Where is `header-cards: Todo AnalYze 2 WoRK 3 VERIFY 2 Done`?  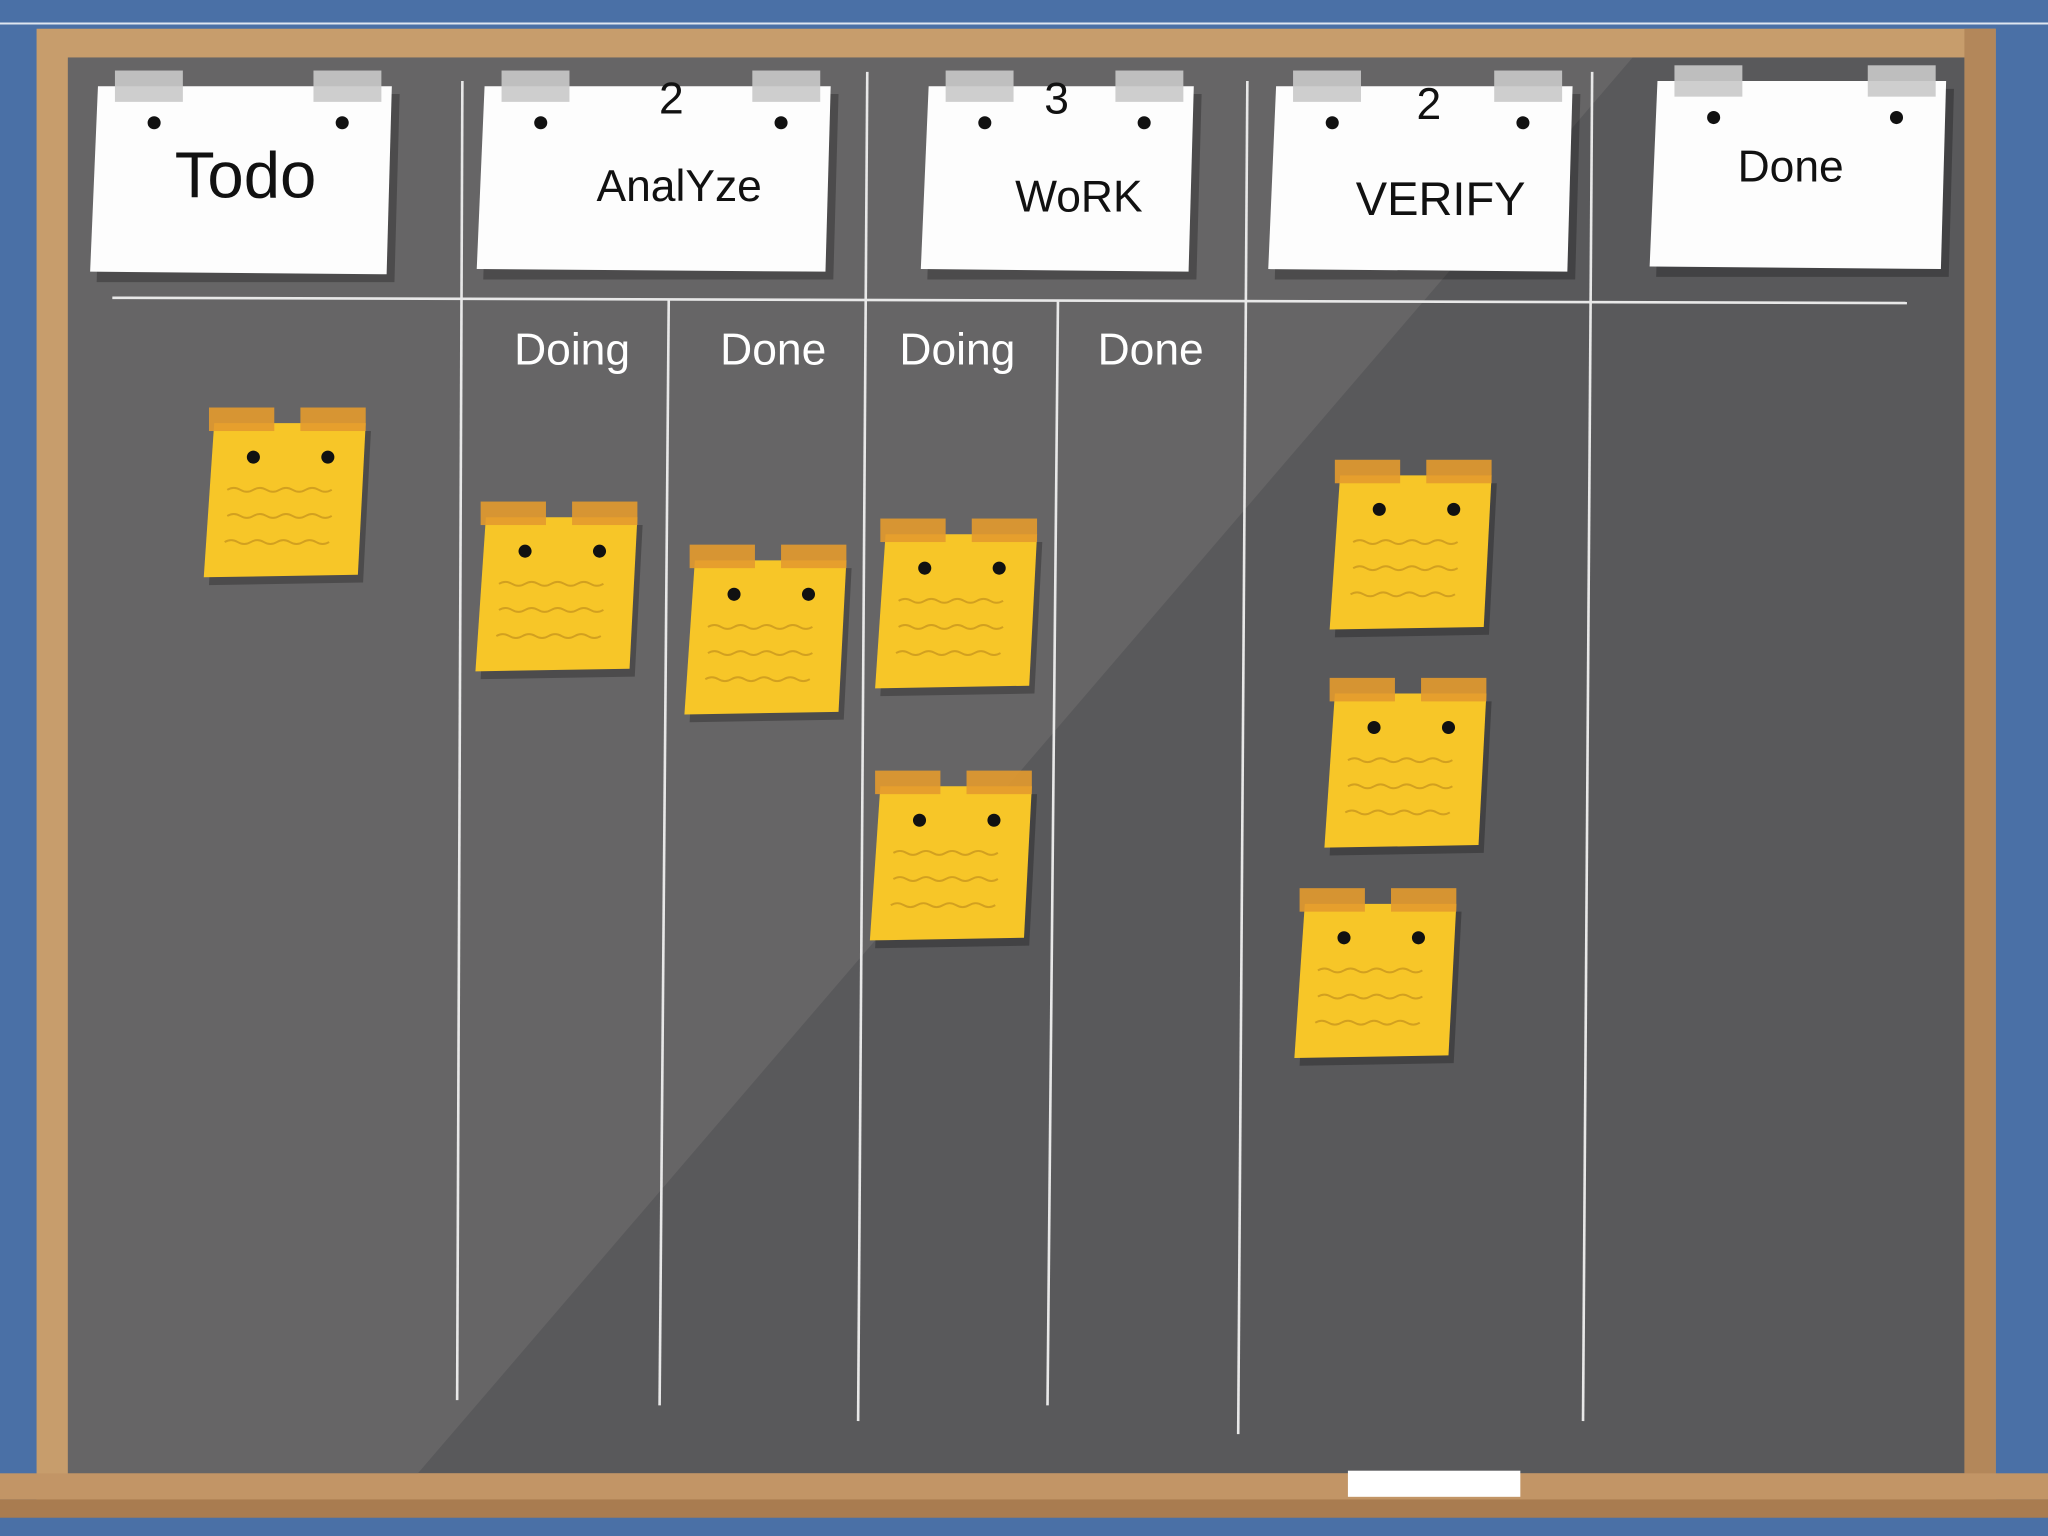 header-cards: Todo AnalYze 2 WoRK 3 VERIFY 2 Done is located at coordinates (1022, 174).